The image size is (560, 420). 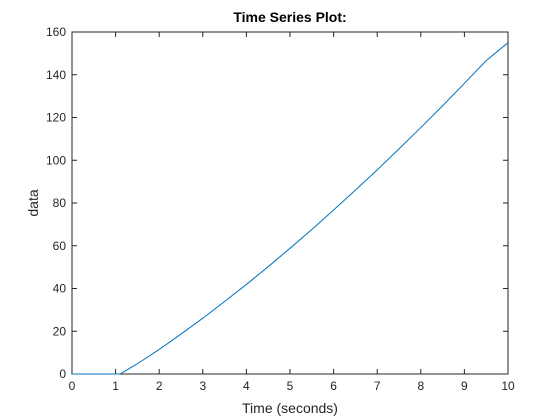 I want to click on x-tick-label-8: 8, so click(x=420, y=386).